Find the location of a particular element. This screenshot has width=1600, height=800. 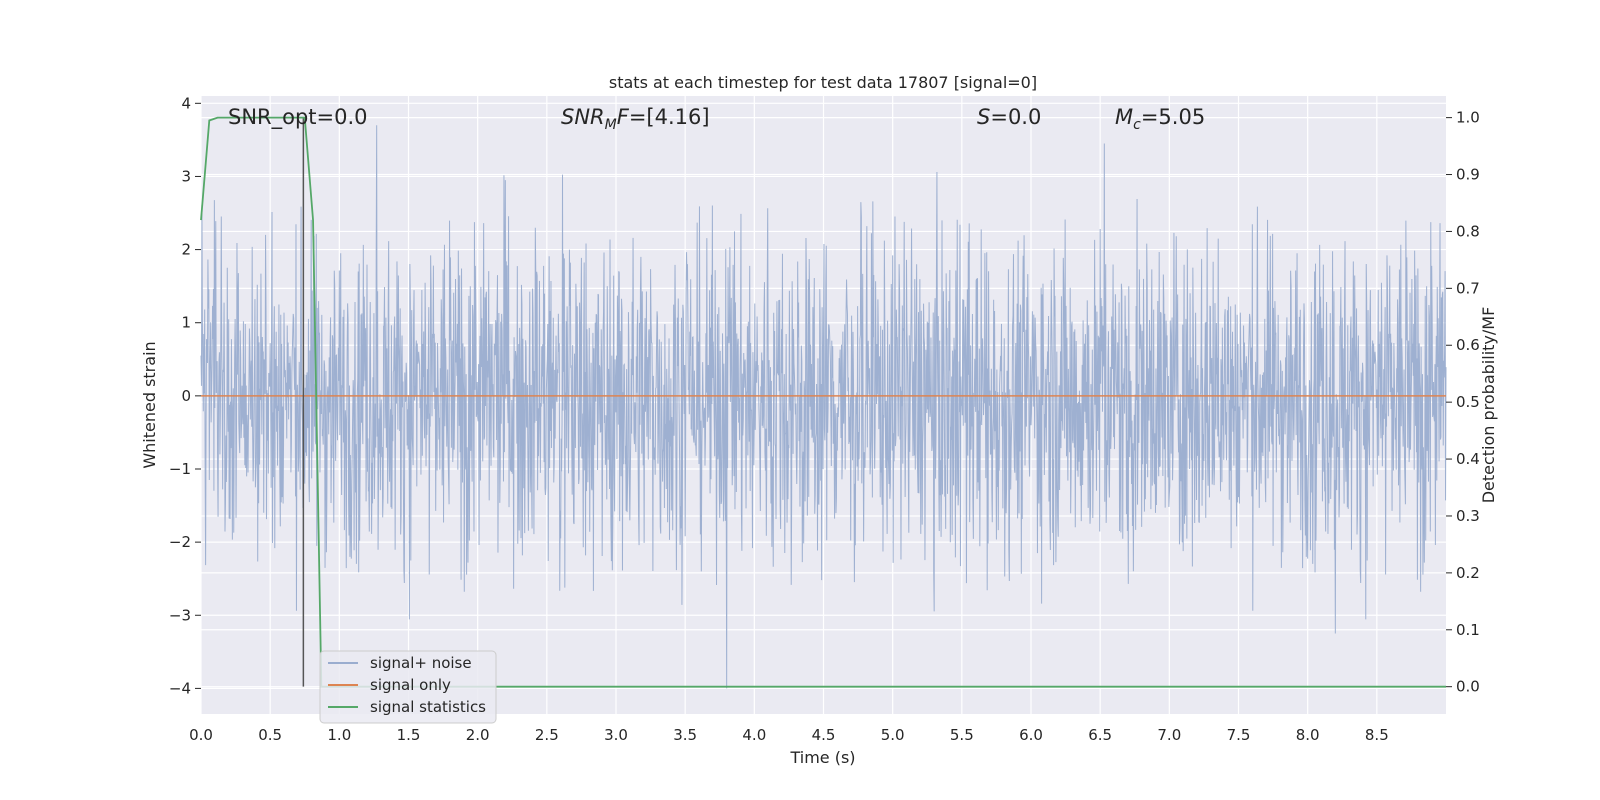

y2-tick-label: 0.9 is located at coordinates (1468, 175).